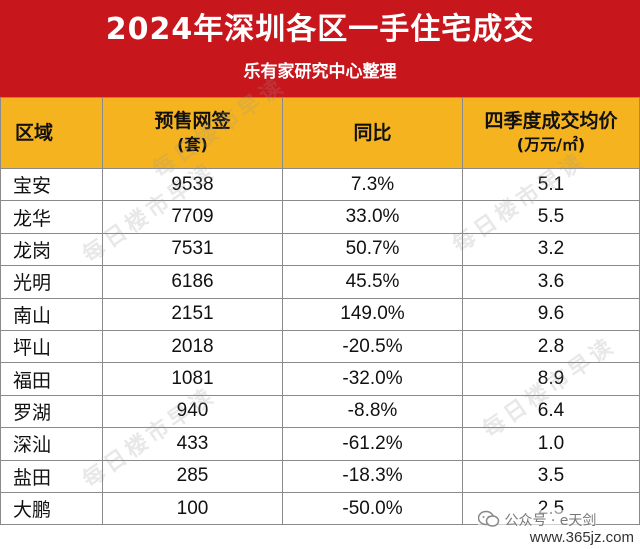 The width and height of the screenshot is (640, 549). Describe the element at coordinates (192, 346) in the screenshot. I see `cell-presale: 2018` at that location.